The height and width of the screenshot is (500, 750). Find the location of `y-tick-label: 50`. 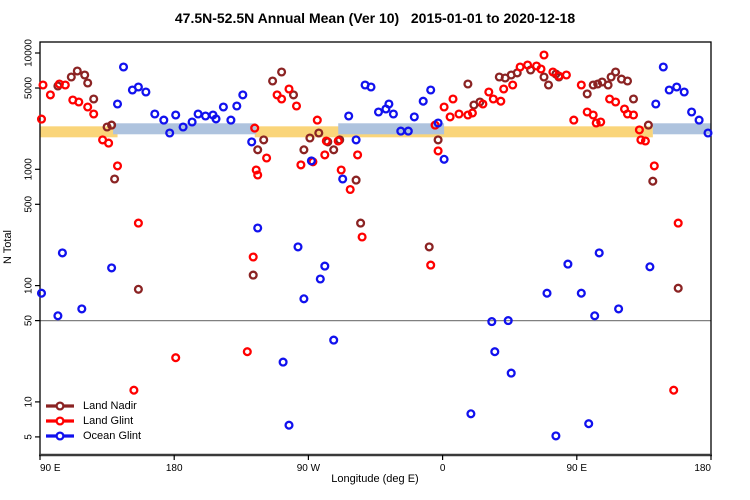

y-tick-label: 50 is located at coordinates (29, 321).